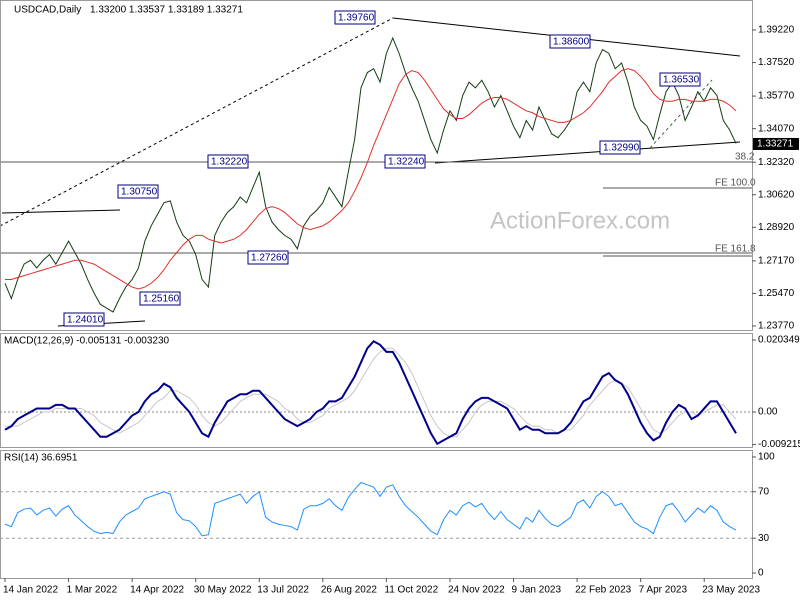 This screenshot has height=600, width=800. What do you see at coordinates (768, 412) in the screenshot?
I see `y-tick-label: 0.00` at bounding box center [768, 412].